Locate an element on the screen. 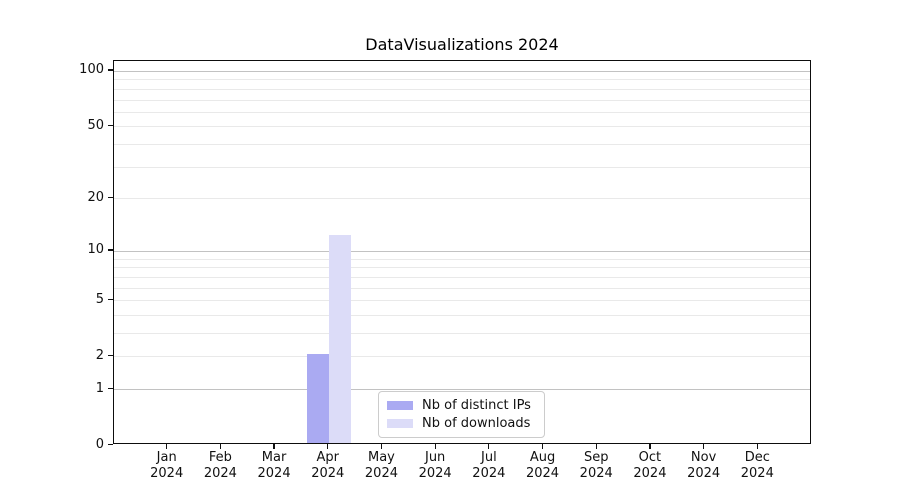 Image resolution: width=900 pixels, height=500 pixels. x-axis-tick-label: Aug 2024 is located at coordinates (543, 466).